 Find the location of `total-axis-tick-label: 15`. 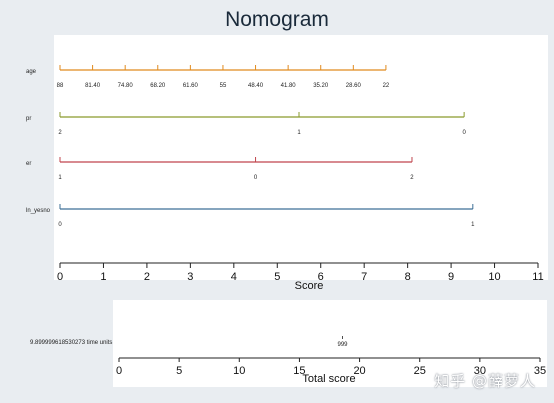

total-axis-tick-label: 15 is located at coordinates (299, 371).